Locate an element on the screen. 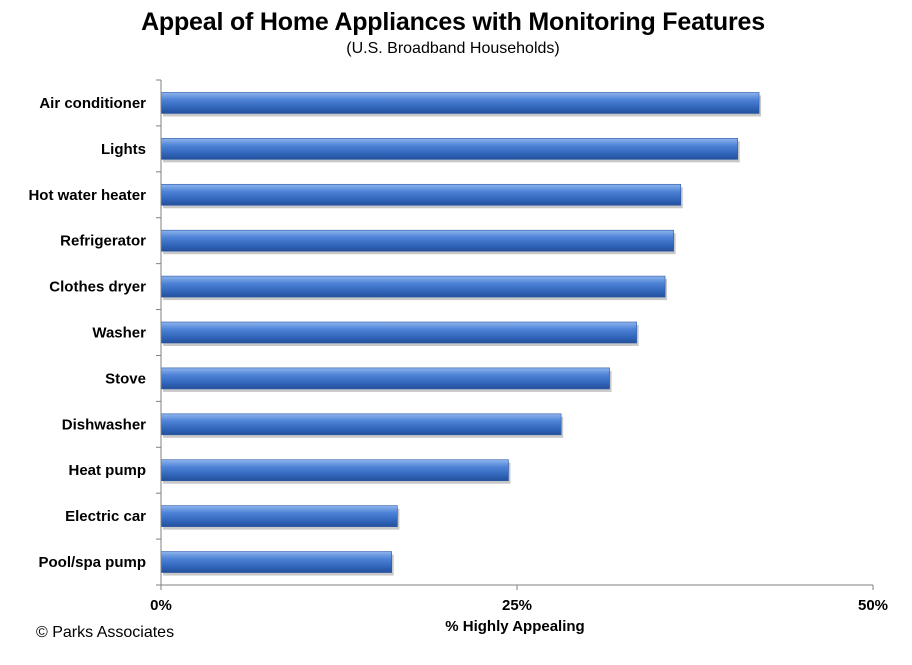 This screenshot has height=665, width=912. copyright-text: © Parks Associates is located at coordinates (105, 632).